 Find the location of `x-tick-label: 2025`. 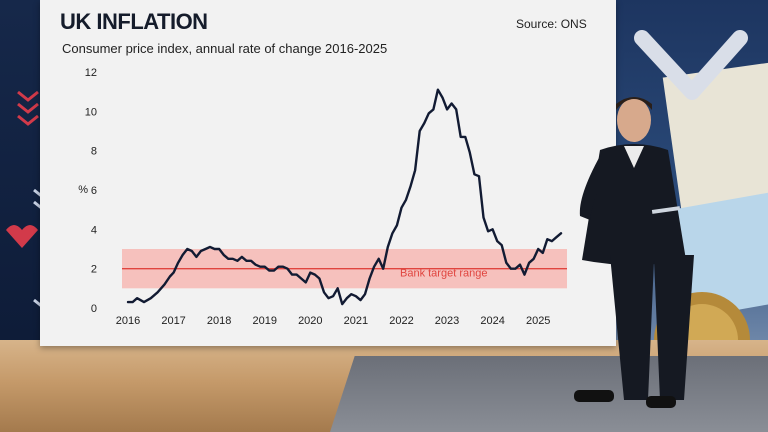

x-tick-label: 2025 is located at coordinates (538, 321).